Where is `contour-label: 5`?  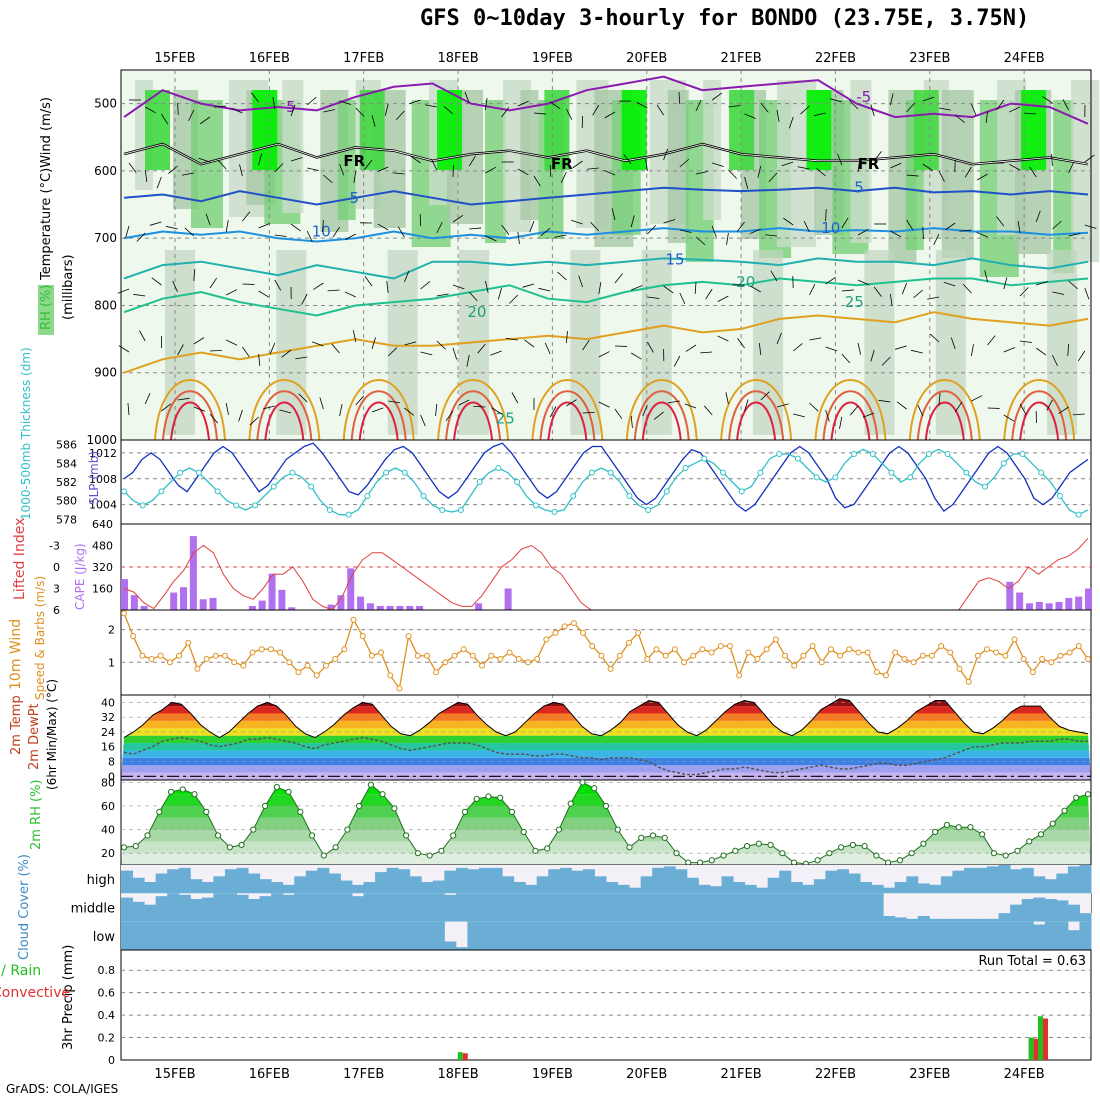 contour-label: 5 is located at coordinates (354, 198).